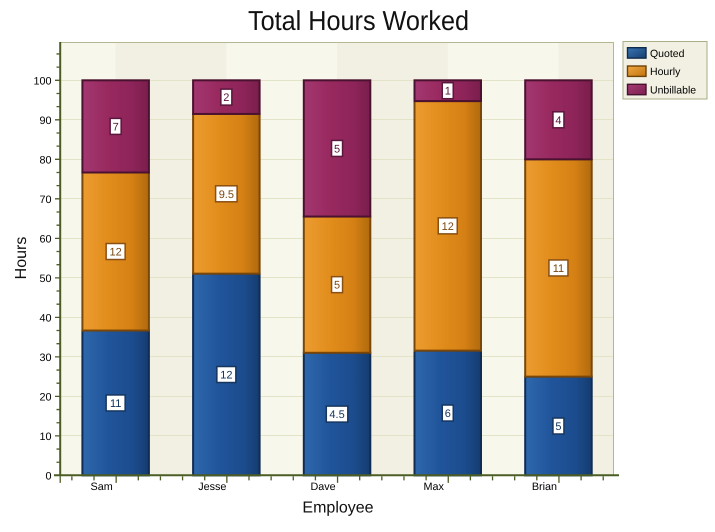 Image resolution: width=715 pixels, height=532 pixels. I want to click on svg-text: Total Hours Worked, so click(358, 20).